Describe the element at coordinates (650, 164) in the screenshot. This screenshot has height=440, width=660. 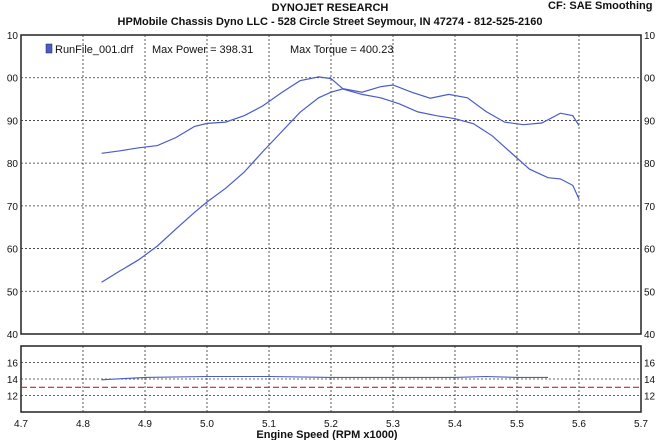
I see `y-tick-label-right: 80` at that location.